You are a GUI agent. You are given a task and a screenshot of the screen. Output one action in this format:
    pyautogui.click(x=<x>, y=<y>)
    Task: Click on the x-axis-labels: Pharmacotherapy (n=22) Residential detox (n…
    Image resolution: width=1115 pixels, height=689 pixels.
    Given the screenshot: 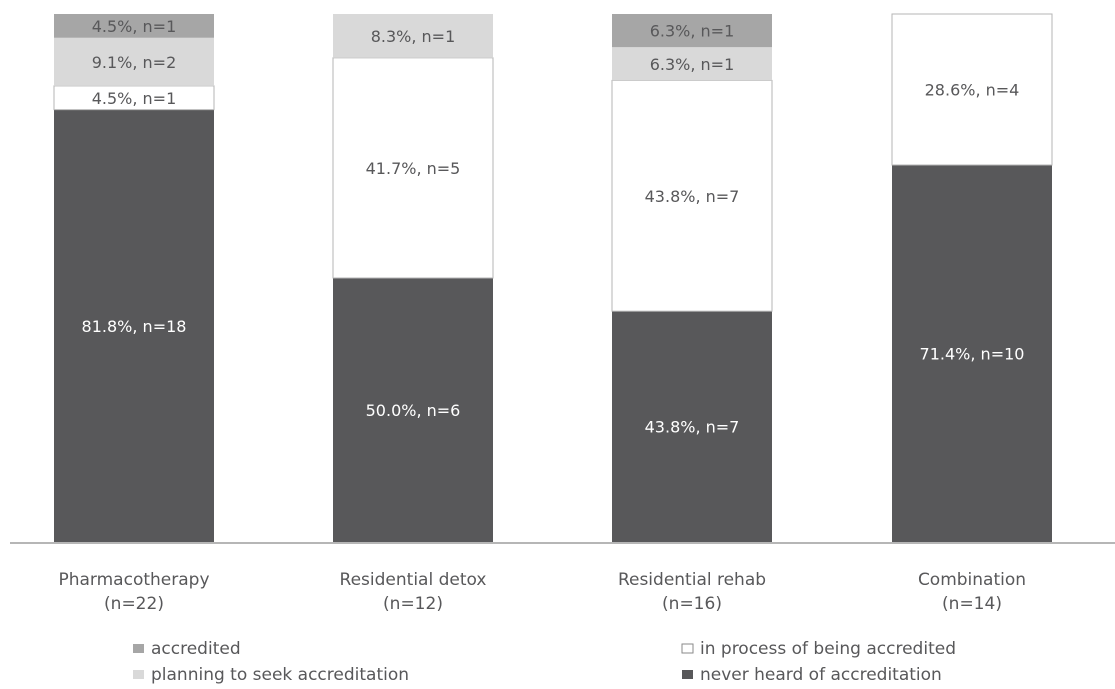 What is the action you would take?
    pyautogui.click(x=542, y=592)
    